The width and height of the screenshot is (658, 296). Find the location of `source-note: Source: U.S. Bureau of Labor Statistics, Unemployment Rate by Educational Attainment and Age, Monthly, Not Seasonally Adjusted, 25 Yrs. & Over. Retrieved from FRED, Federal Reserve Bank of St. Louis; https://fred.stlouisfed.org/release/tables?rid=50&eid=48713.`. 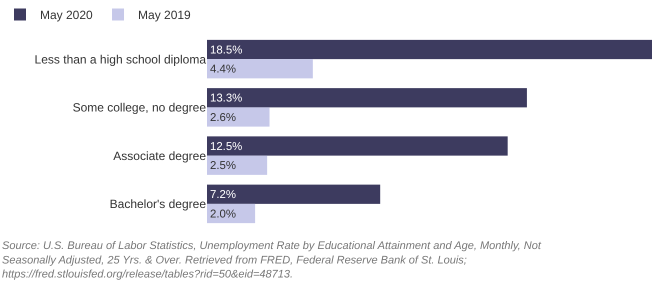

source-note: Source: U.S. Bureau of Labor Statistics, Unemployment Rate by Educational Attainment and Age, Monthly, Not Seasonally Adjusted, 25 Yrs. & Over. Retrieved from FRED, Federal Reserve Bank of St. Louis; https://fred.stlouisfed.org/release/tables?rid=50&eid=48713. is located at coordinates (272, 260).